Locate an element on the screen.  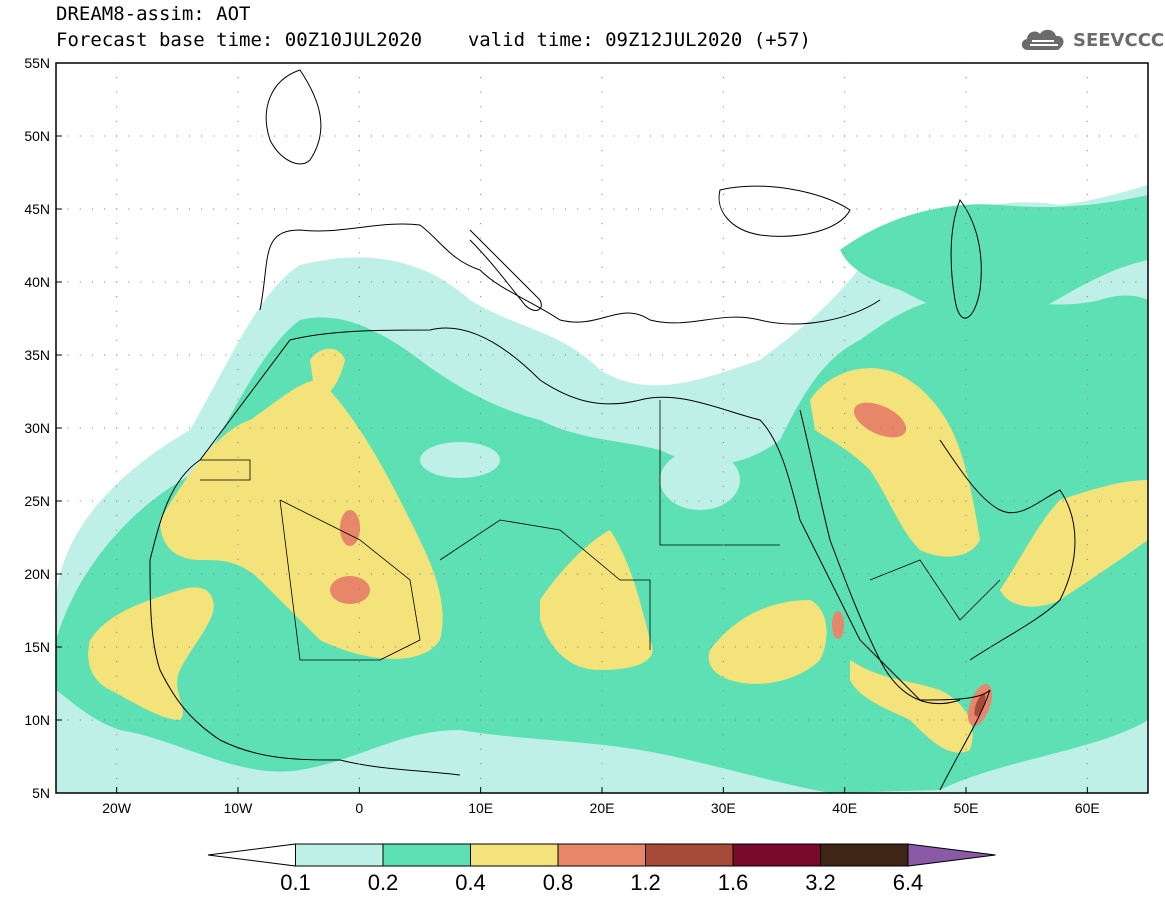
colorbar-swatch is located at coordinates (689, 855).